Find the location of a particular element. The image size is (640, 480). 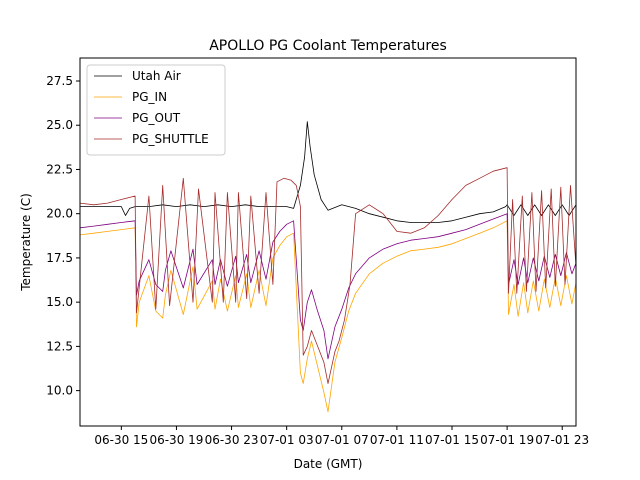

y-tick-label: 22.5 is located at coordinates (59, 169).